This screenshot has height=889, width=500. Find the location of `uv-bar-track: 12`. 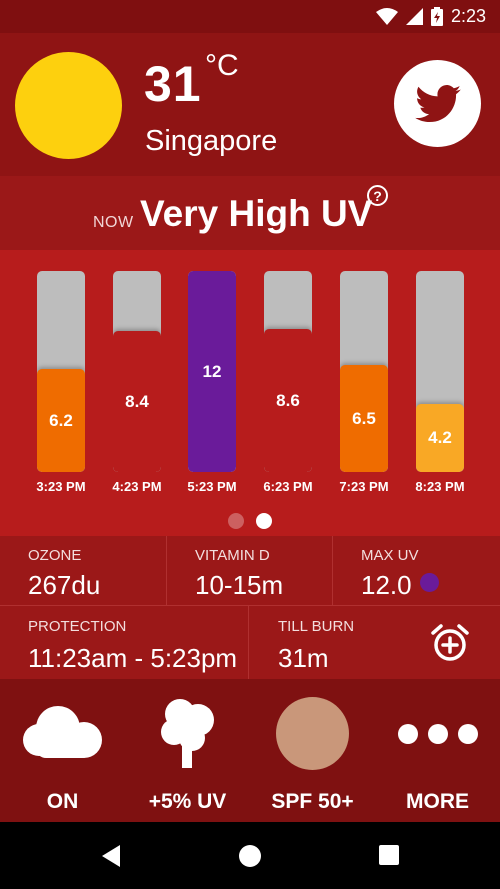

uv-bar-track: 12 is located at coordinates (212, 371).